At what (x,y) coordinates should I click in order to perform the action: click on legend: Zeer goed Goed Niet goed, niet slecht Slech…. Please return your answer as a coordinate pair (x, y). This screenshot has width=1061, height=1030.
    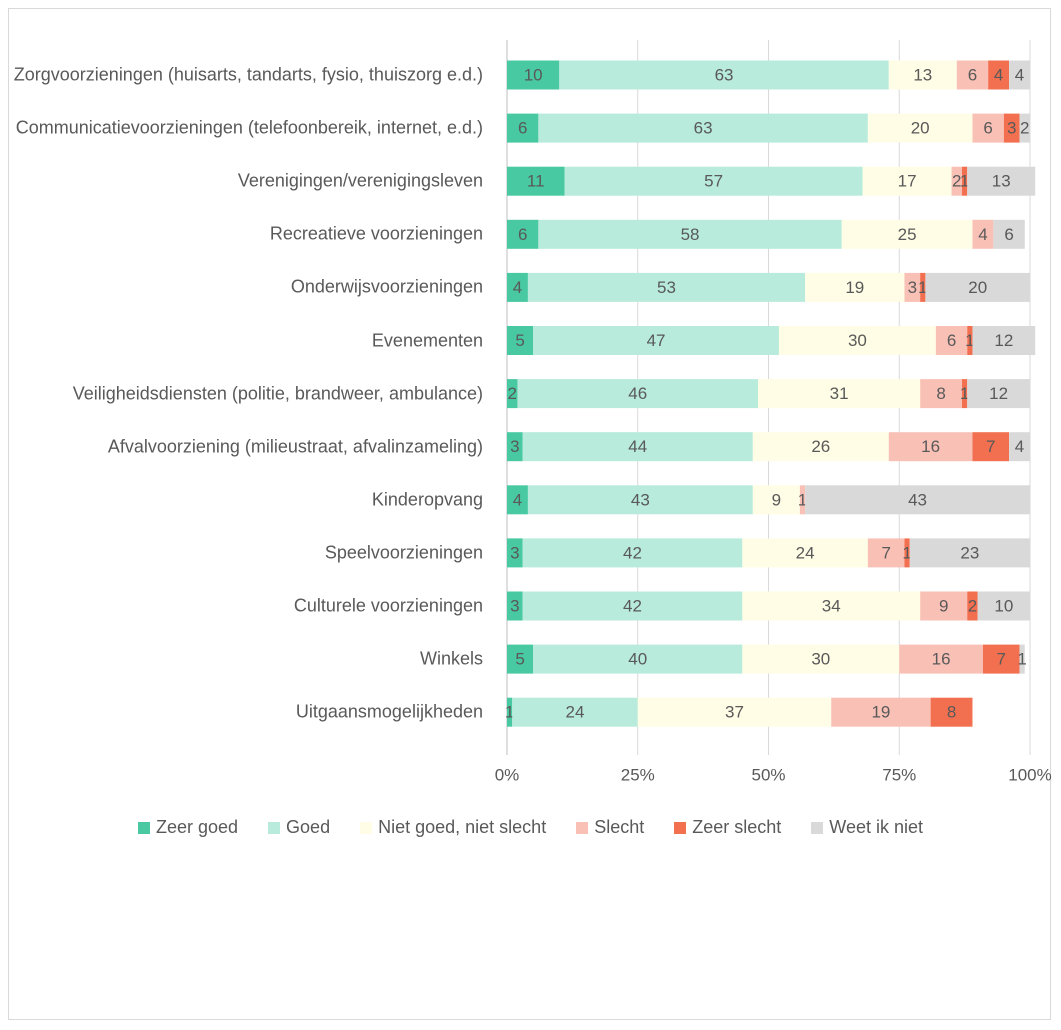
    Looking at the image, I should click on (530, 827).